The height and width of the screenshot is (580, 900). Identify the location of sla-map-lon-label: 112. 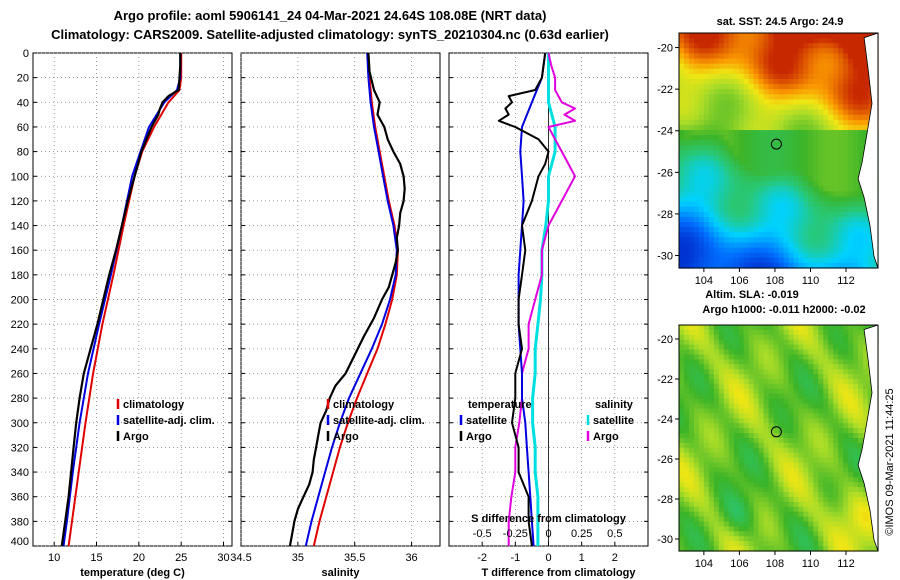
(846, 564).